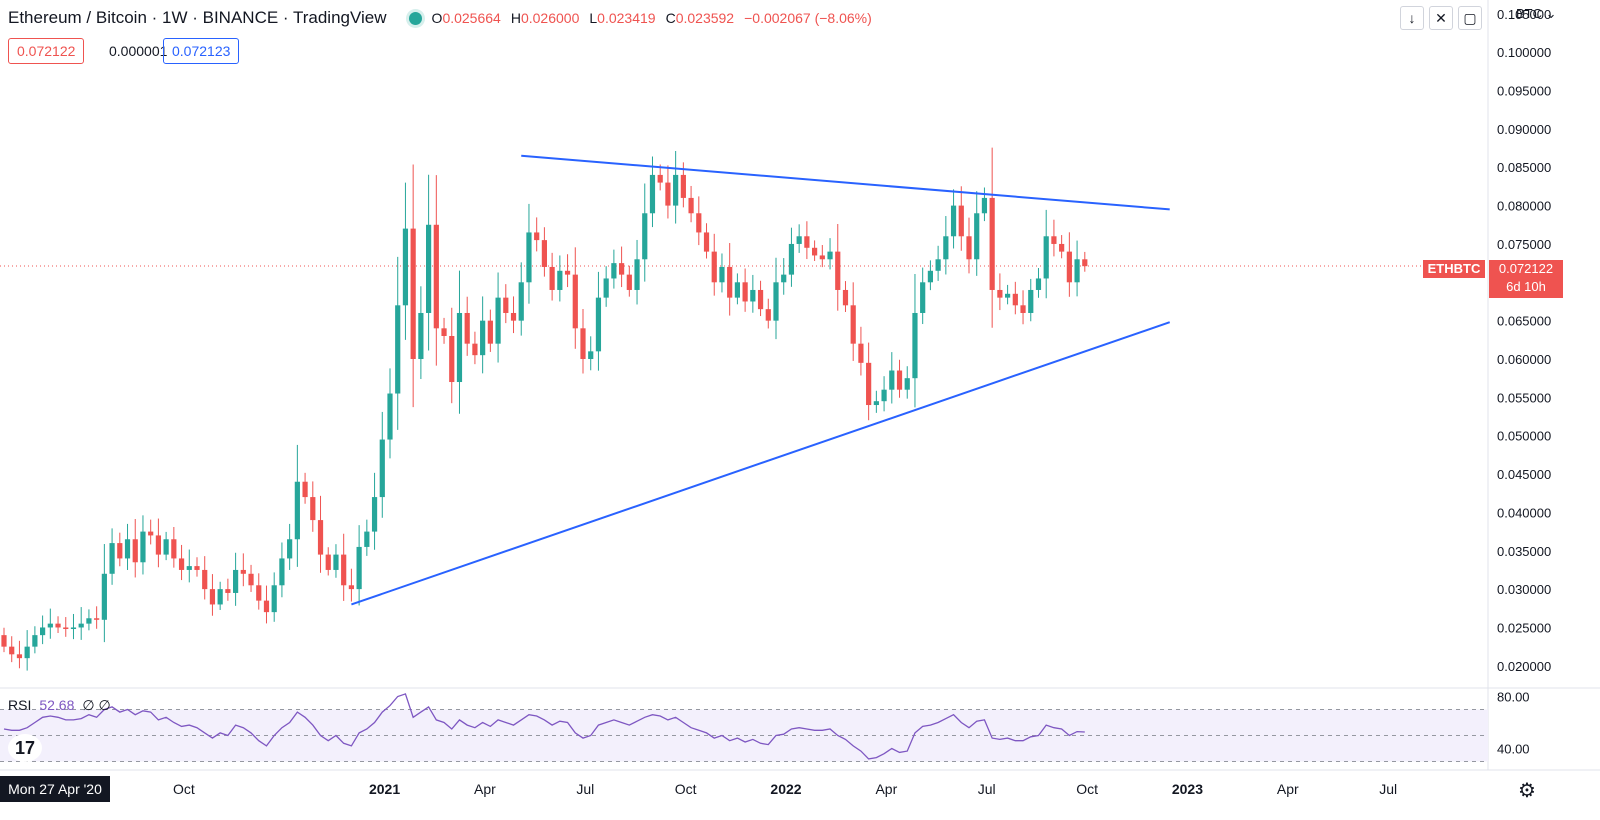  Describe the element at coordinates (1441, 18) in the screenshot. I see `close-icon: ✕` at that location.